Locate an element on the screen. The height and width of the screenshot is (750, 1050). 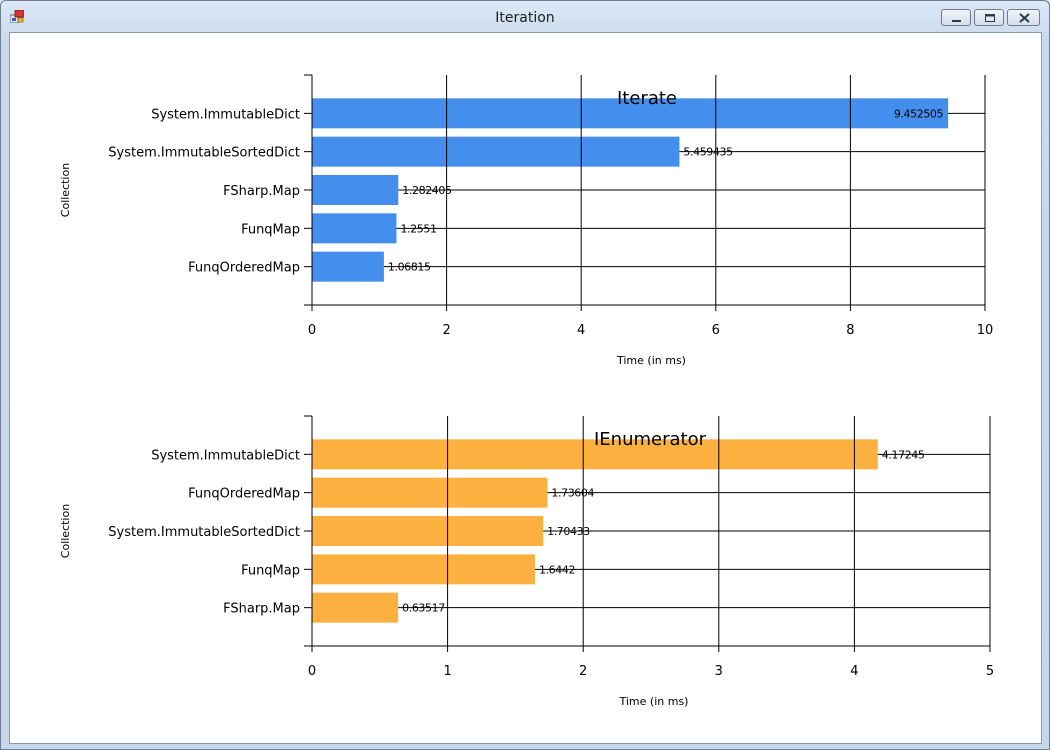
data-label: 0.63517 is located at coordinates (423, 608).